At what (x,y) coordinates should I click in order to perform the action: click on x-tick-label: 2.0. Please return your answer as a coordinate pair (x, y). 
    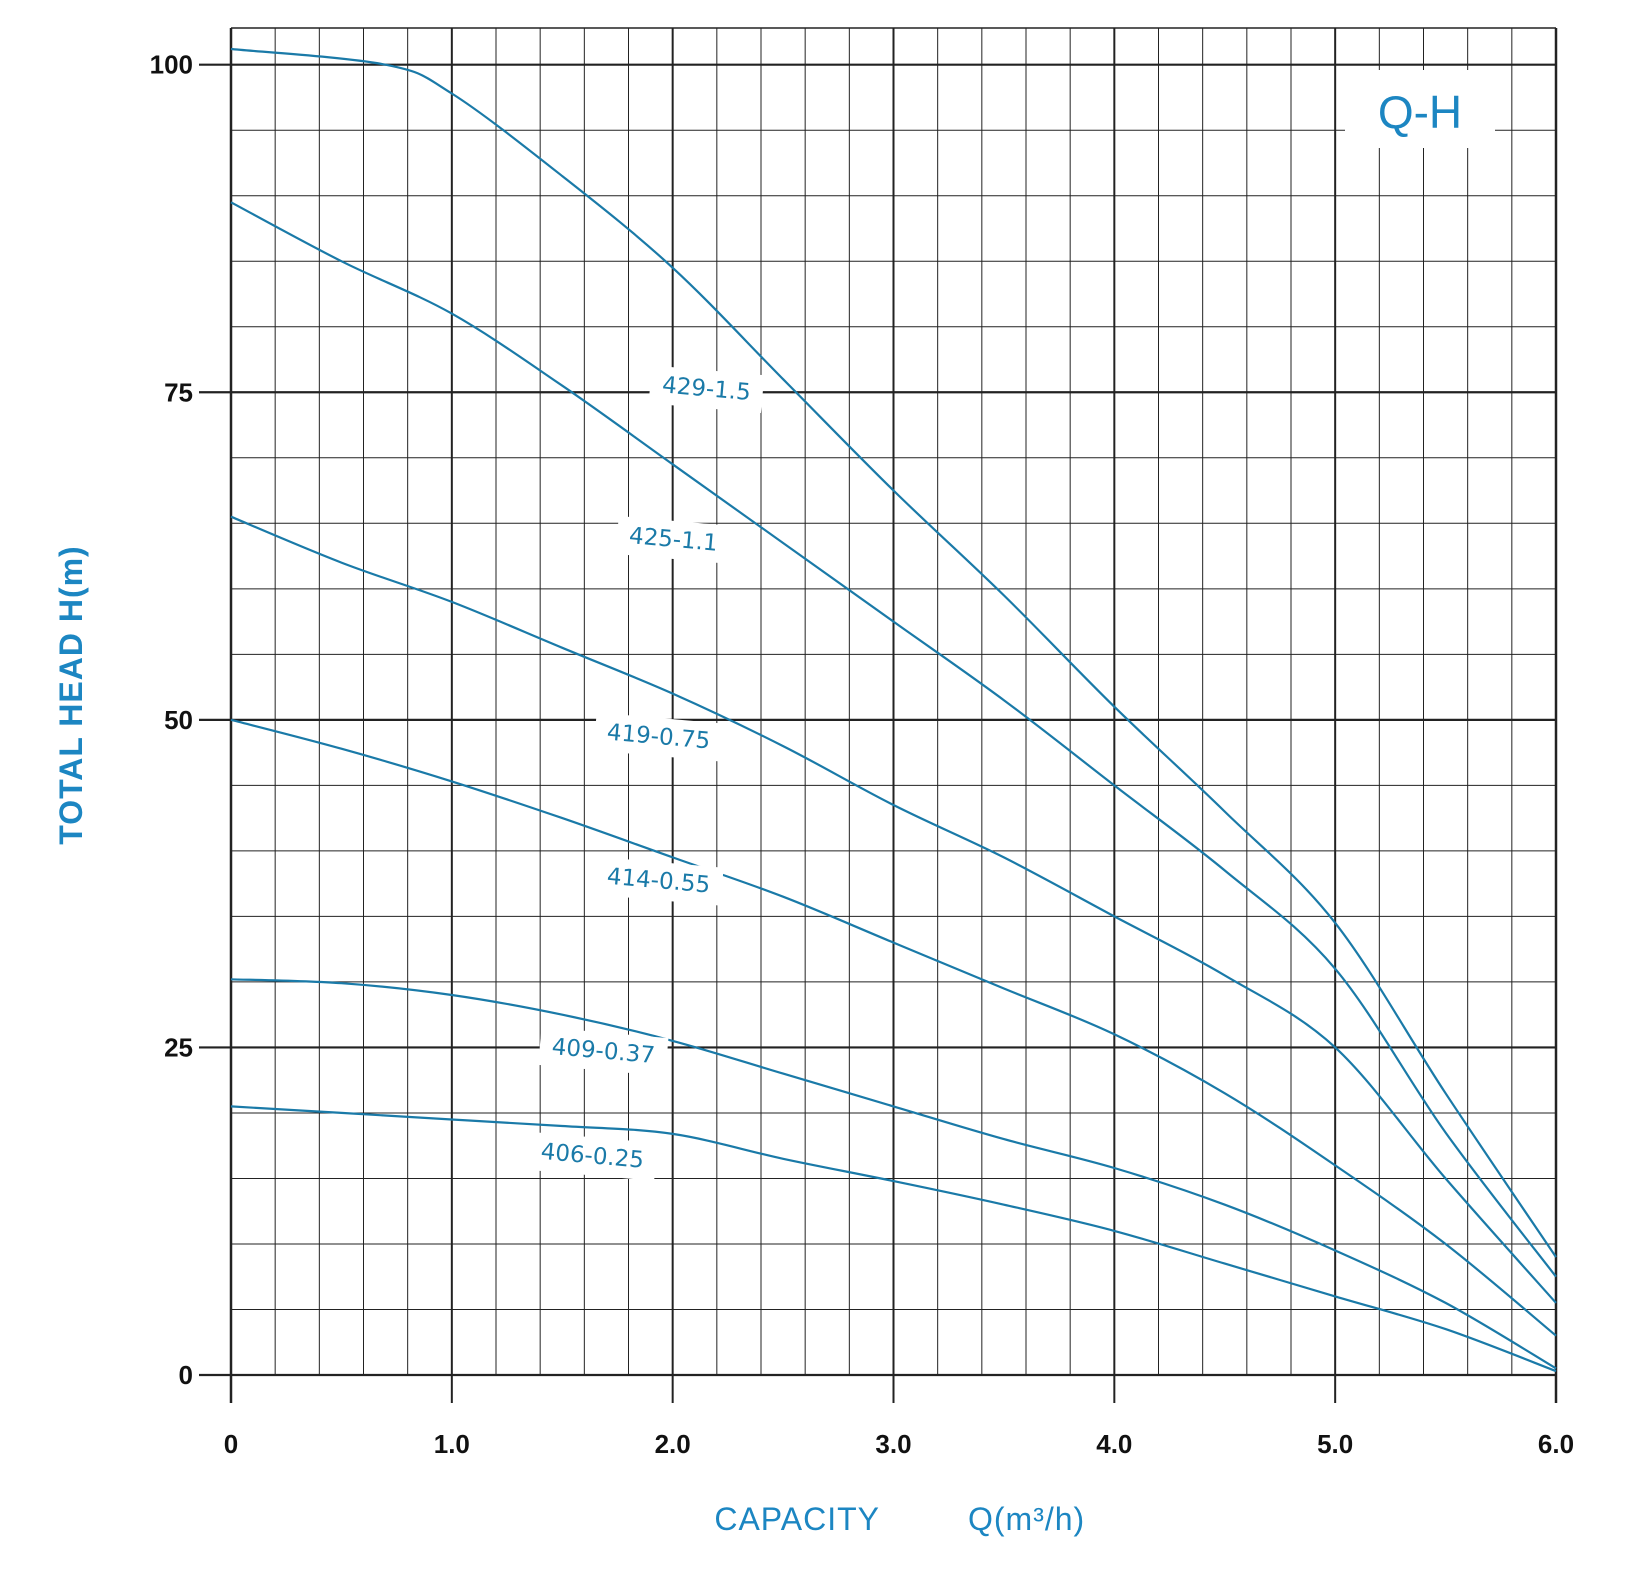
    Looking at the image, I should click on (673, 1444).